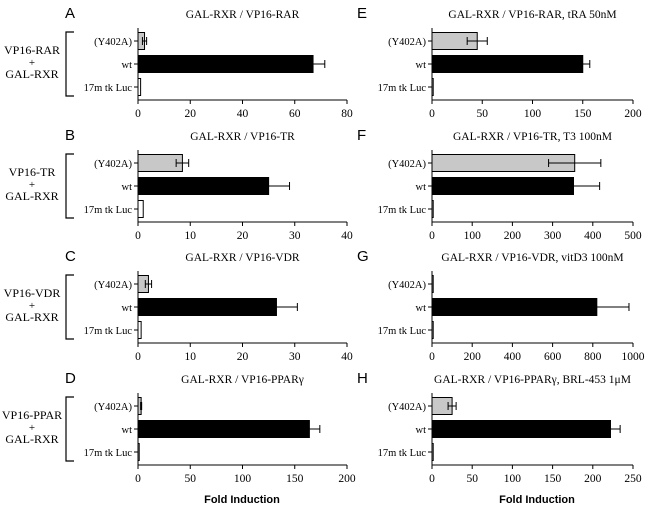 This screenshot has width=648, height=507. I want to click on panel-d-title: GAL-RXR / VP16-PPARγ, so click(242, 380).